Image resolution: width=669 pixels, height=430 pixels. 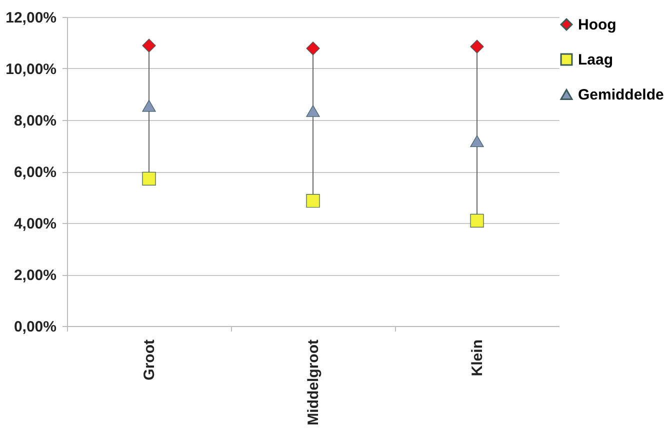 I want to click on legend-label: Laag, so click(x=596, y=60).